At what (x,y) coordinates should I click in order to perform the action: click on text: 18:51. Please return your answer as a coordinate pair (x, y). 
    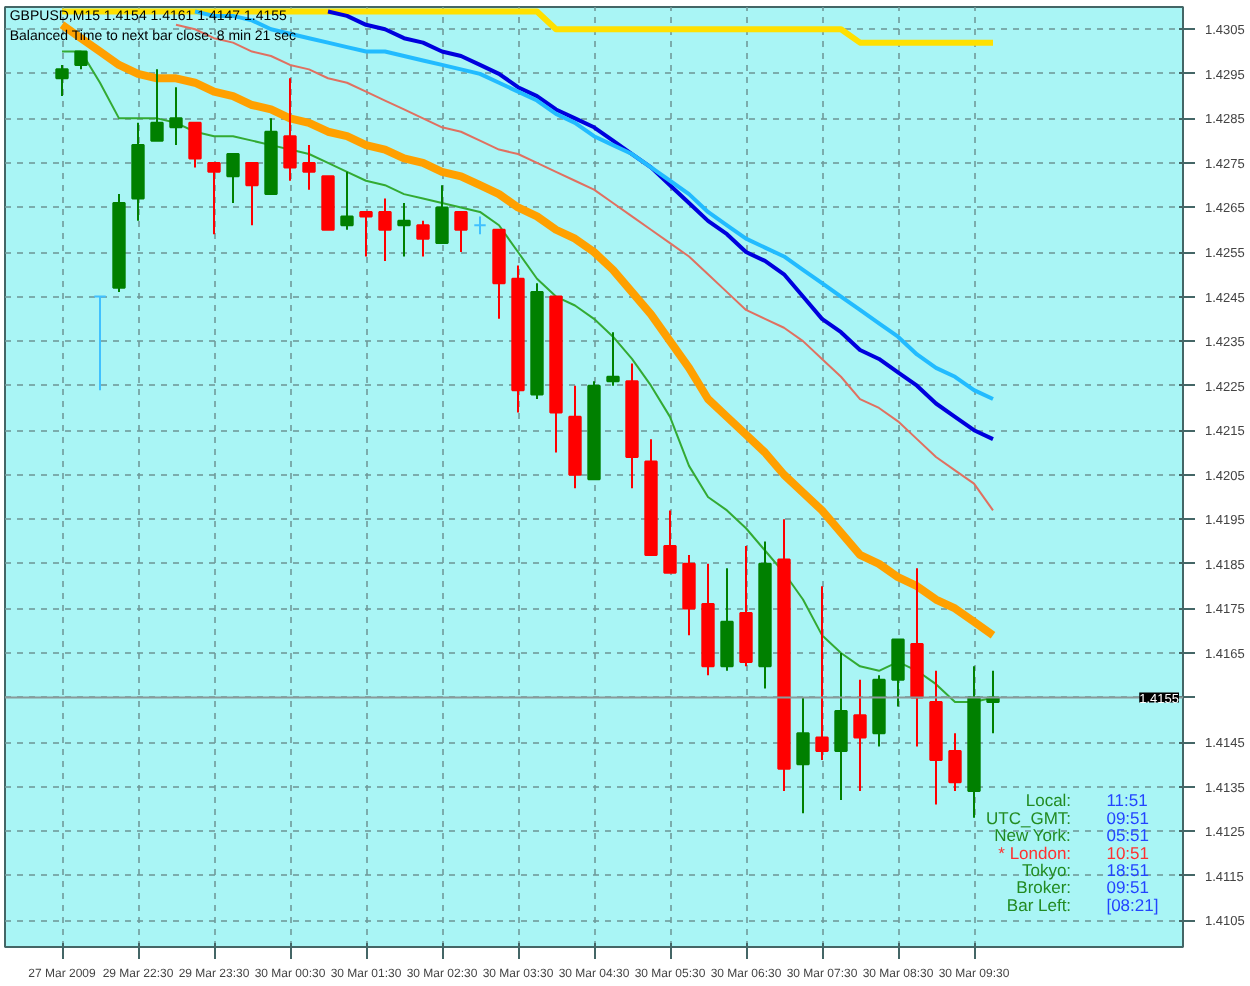
    Looking at the image, I should click on (1128, 869).